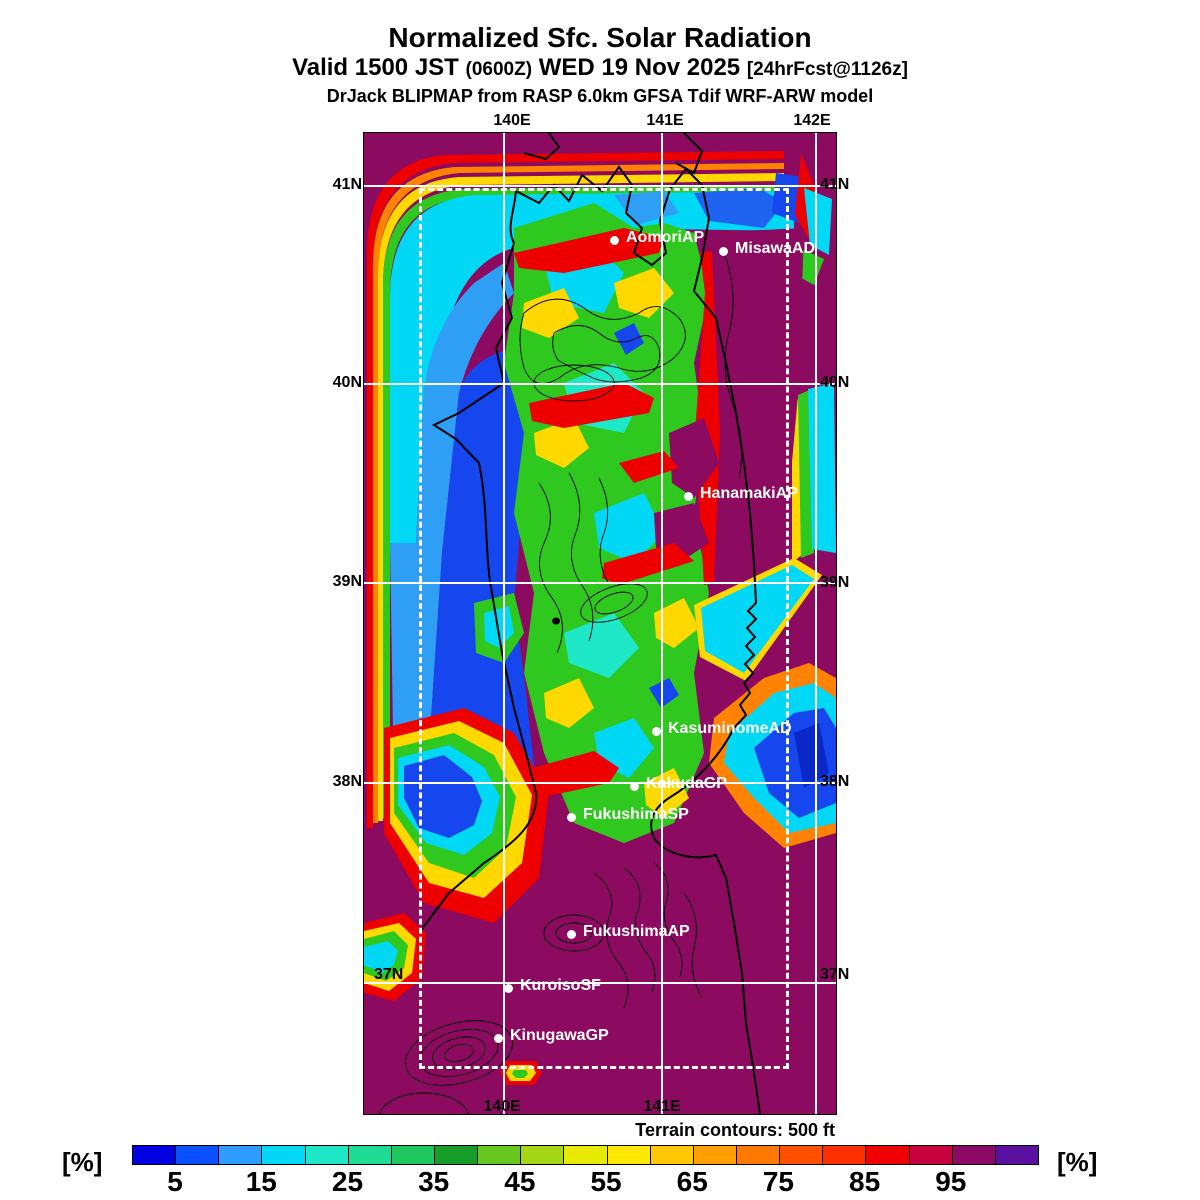  I want to click on lat-label-inner-37N: 37N, so click(389, 974).